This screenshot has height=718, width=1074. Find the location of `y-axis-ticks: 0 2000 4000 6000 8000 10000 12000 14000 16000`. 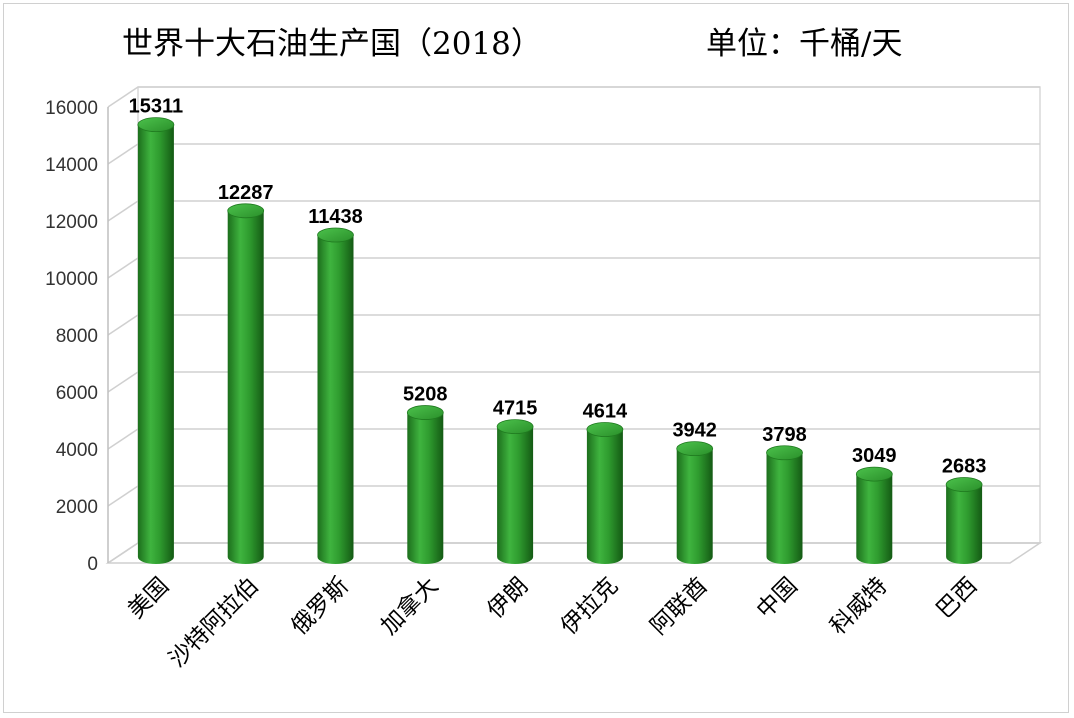

y-axis-ticks: 0 2000 4000 6000 8000 10000 12000 14000 16000 is located at coordinates (71, 336).